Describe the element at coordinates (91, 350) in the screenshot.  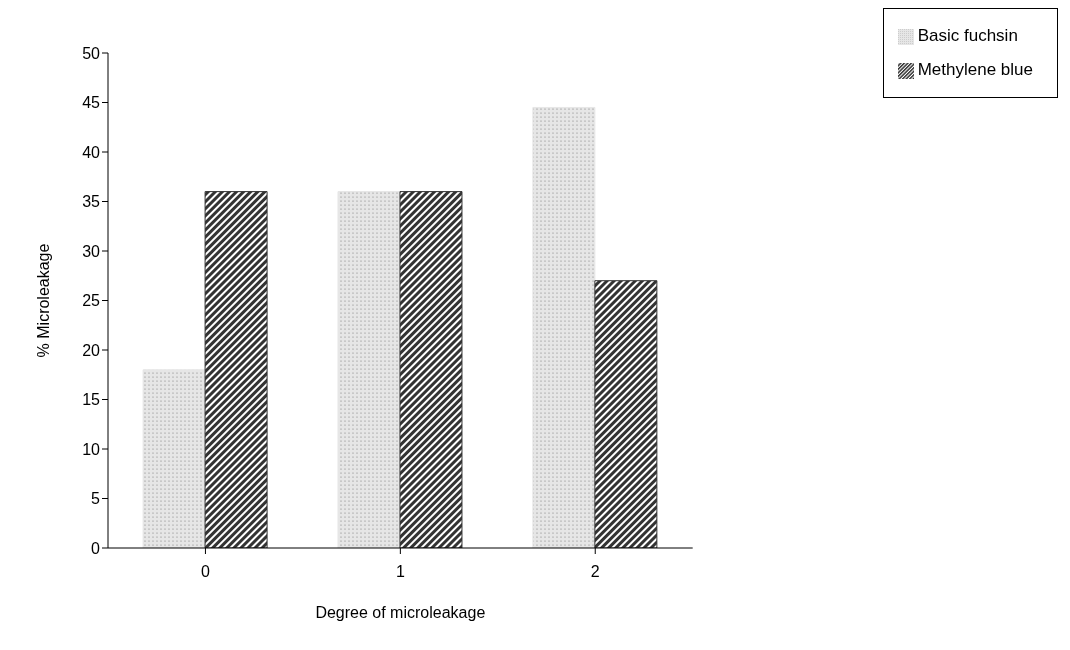
I see `y-tick-label: 20` at that location.